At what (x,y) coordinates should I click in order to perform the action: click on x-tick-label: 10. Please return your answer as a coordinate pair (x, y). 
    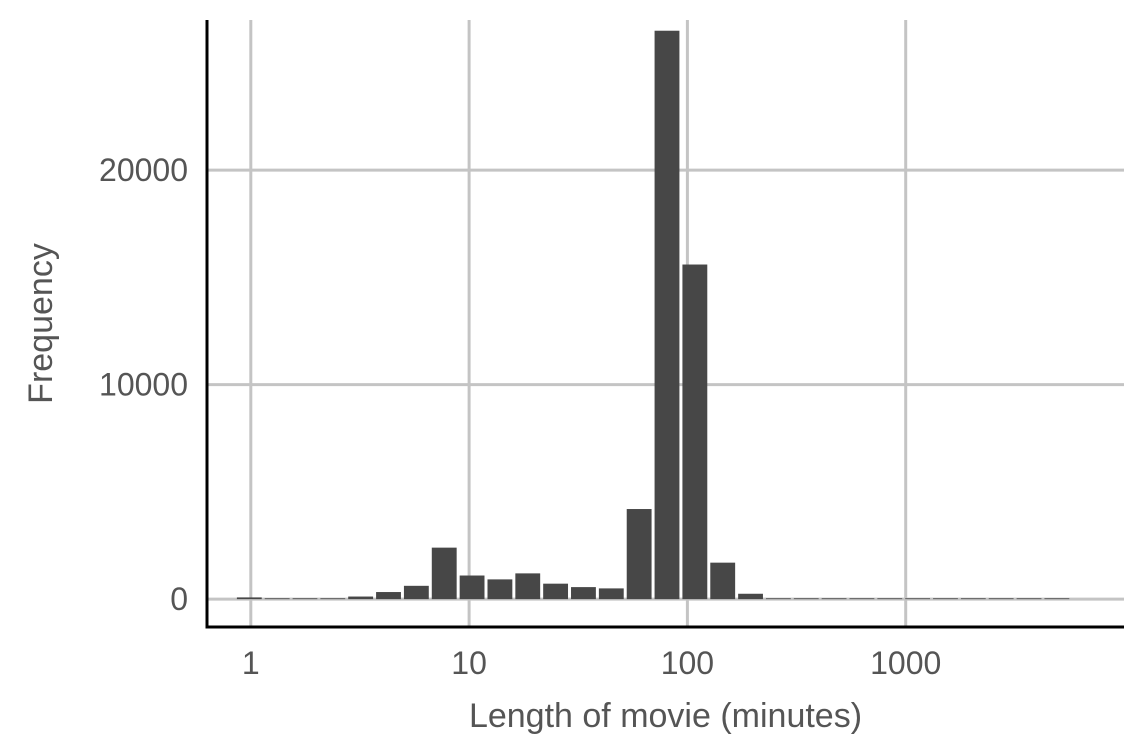
    Looking at the image, I should click on (469, 663).